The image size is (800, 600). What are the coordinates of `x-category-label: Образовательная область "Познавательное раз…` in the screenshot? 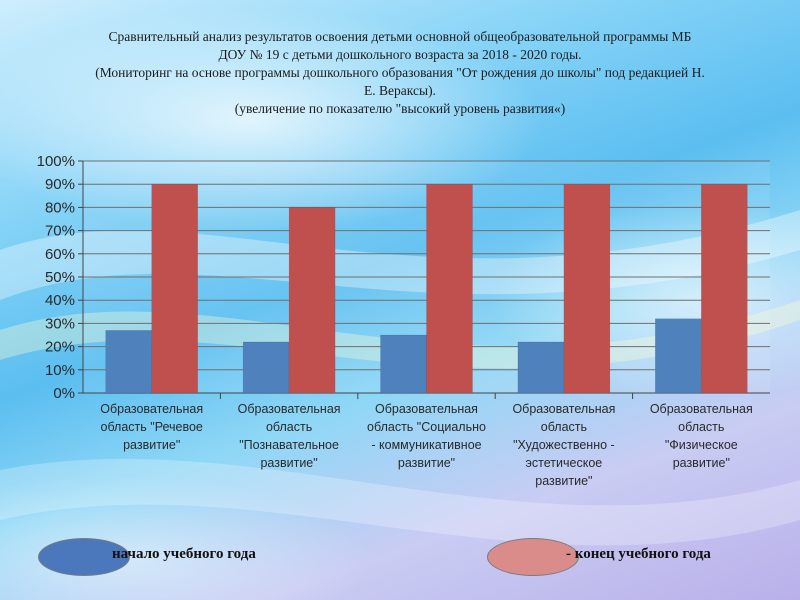 It's located at (289, 436).